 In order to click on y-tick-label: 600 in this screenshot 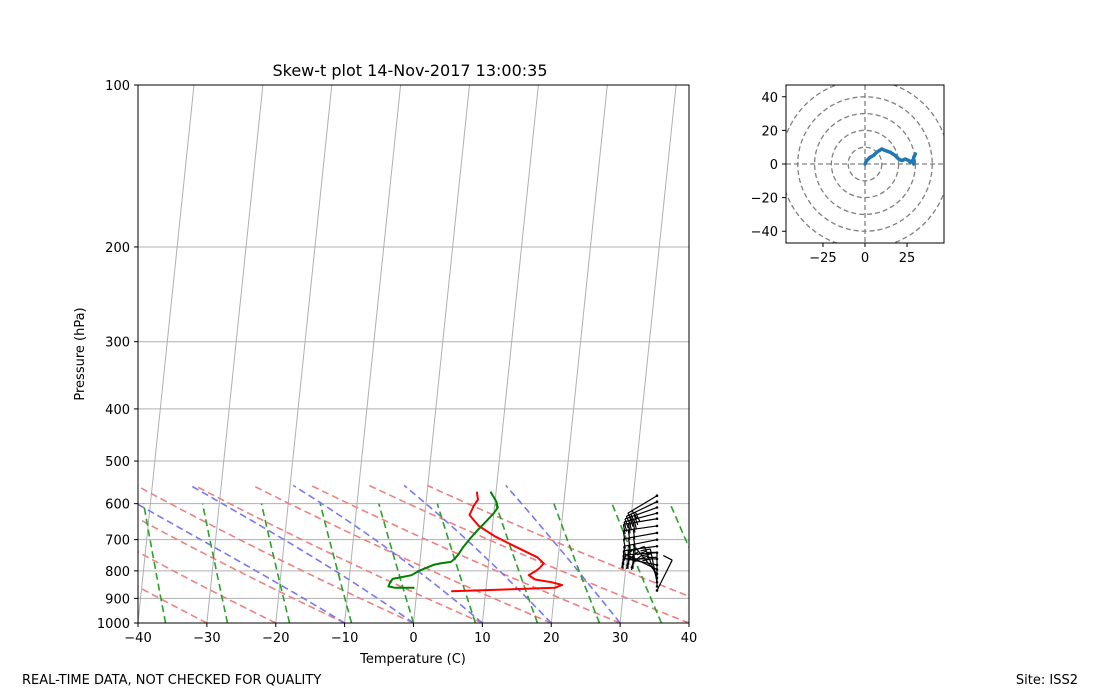, I will do `click(117, 505)`.